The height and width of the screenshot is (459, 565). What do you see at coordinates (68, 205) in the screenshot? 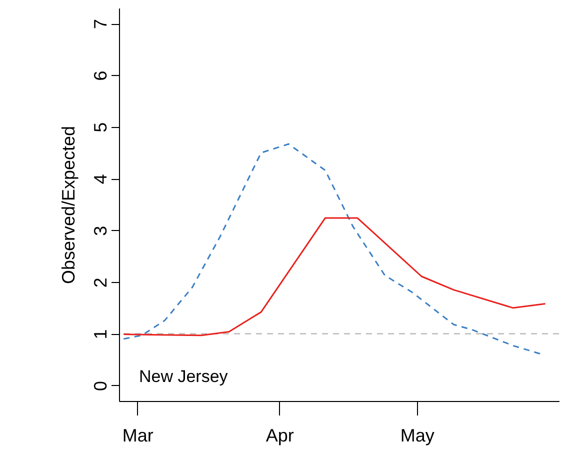
I see `y-axis-title: Observed/Expected` at bounding box center [68, 205].